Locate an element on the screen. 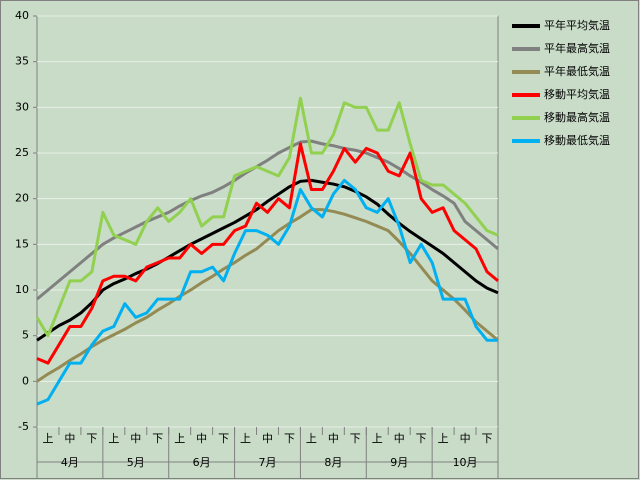 The image size is (640, 480). legend-label: 平年最低気温 is located at coordinates (577, 71).